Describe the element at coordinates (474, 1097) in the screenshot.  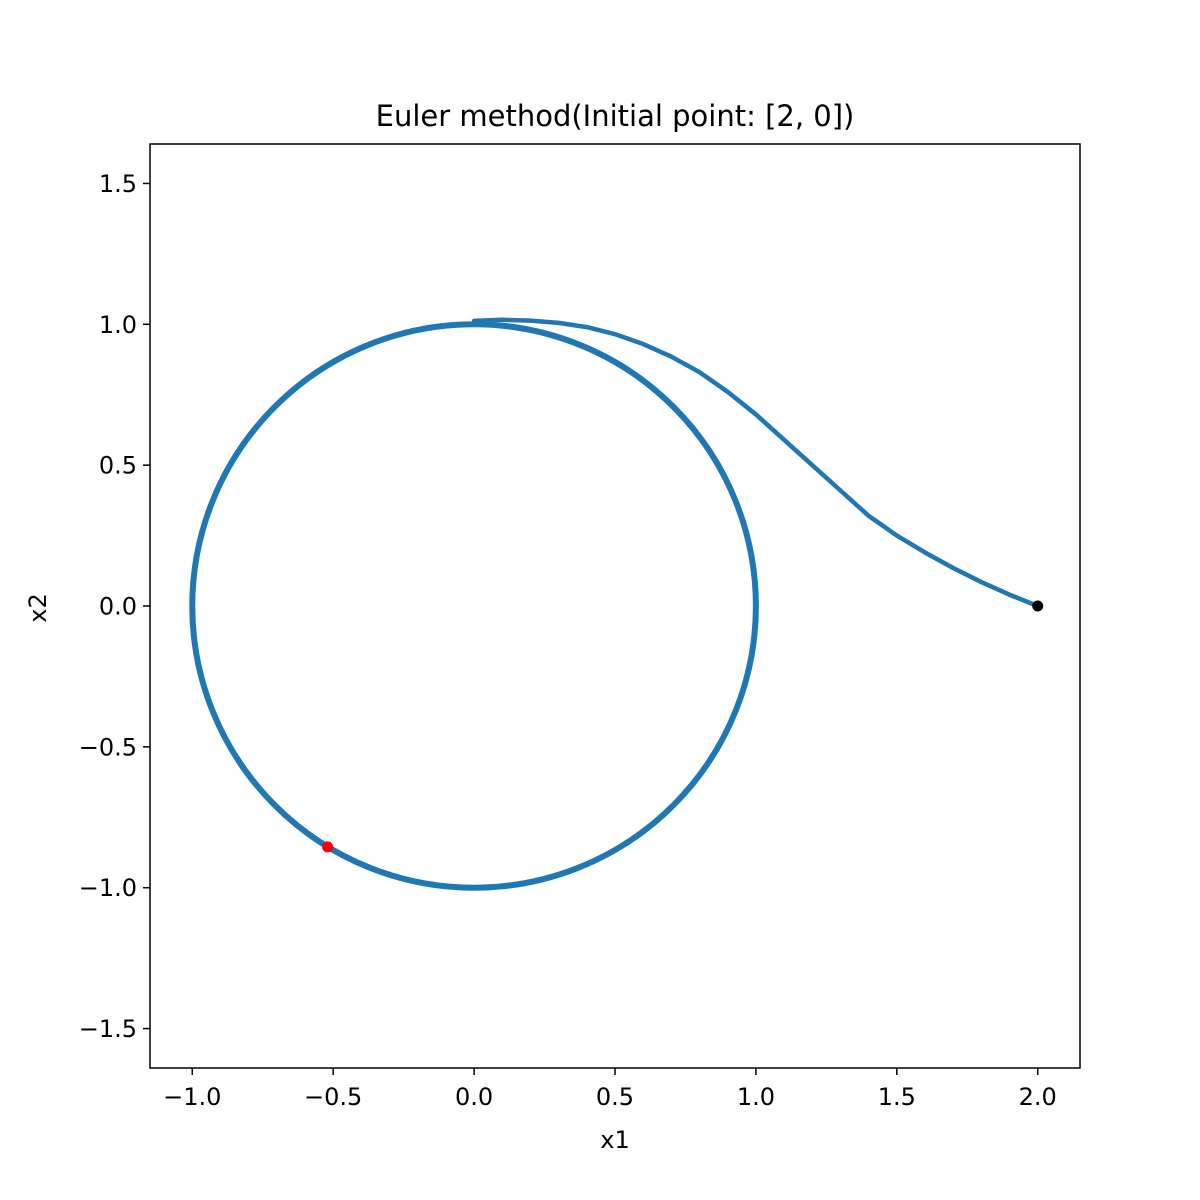
I see `x-tick-label: 0.0` at that location.